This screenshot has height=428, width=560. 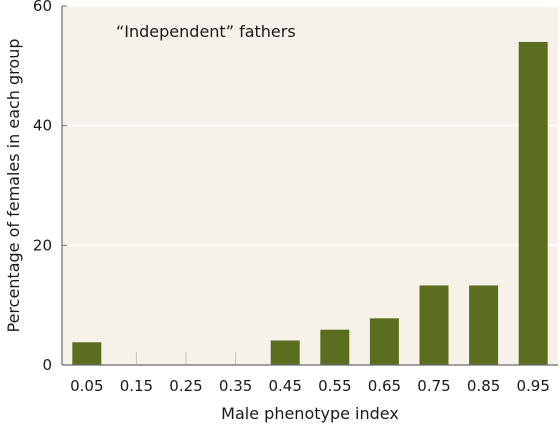 I want to click on x-tick-label: 0.95, so click(x=532, y=386).